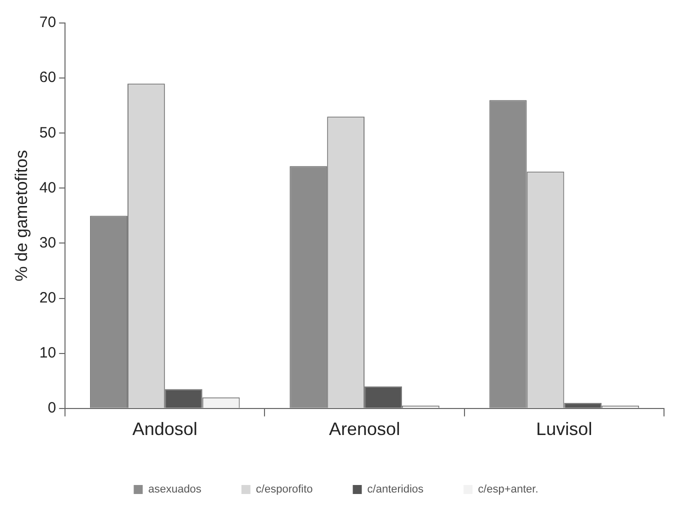 The width and height of the screenshot is (692, 513). I want to click on y-tick-label: 0, so click(52, 408).